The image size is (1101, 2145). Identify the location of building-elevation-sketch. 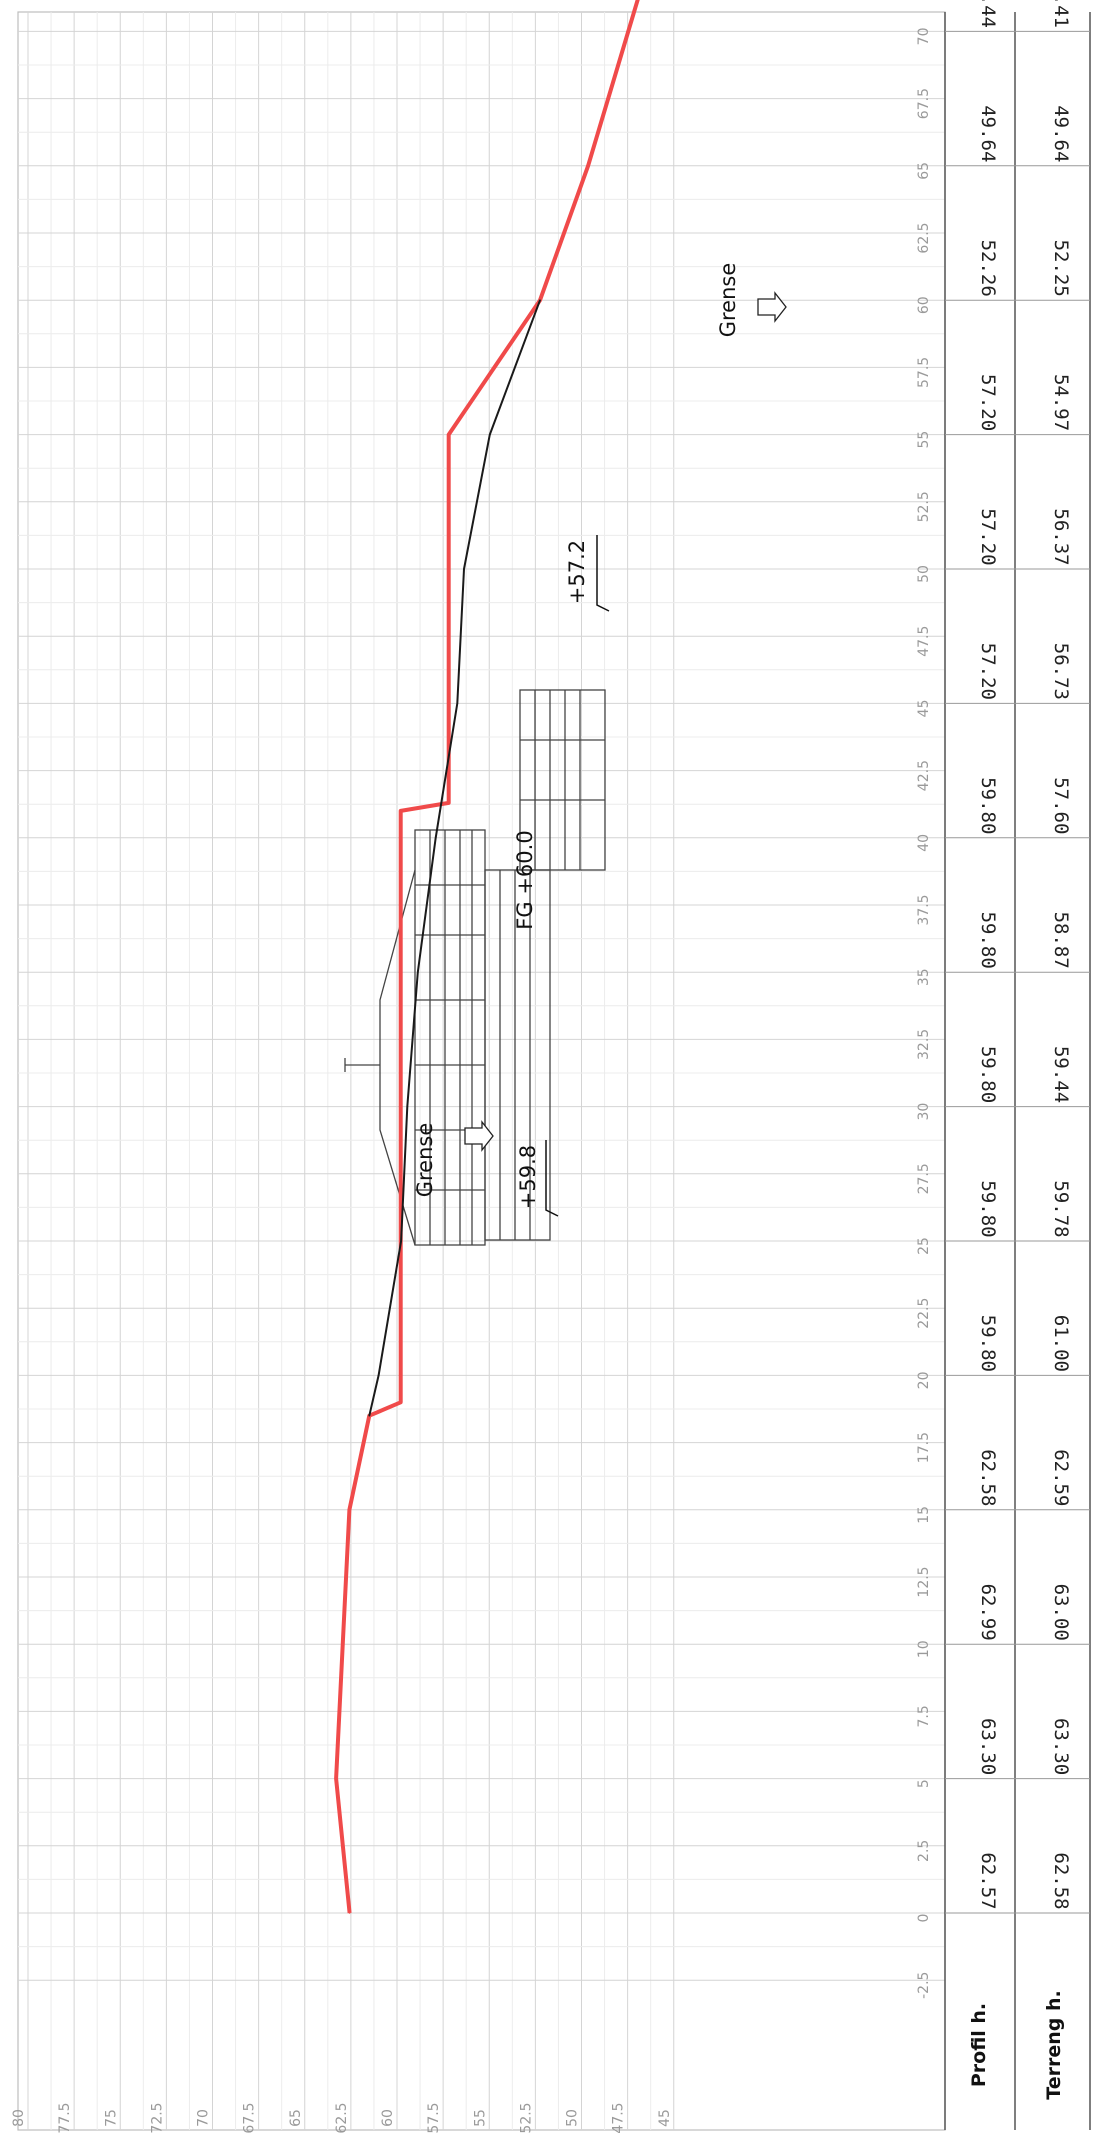
(475, 967).